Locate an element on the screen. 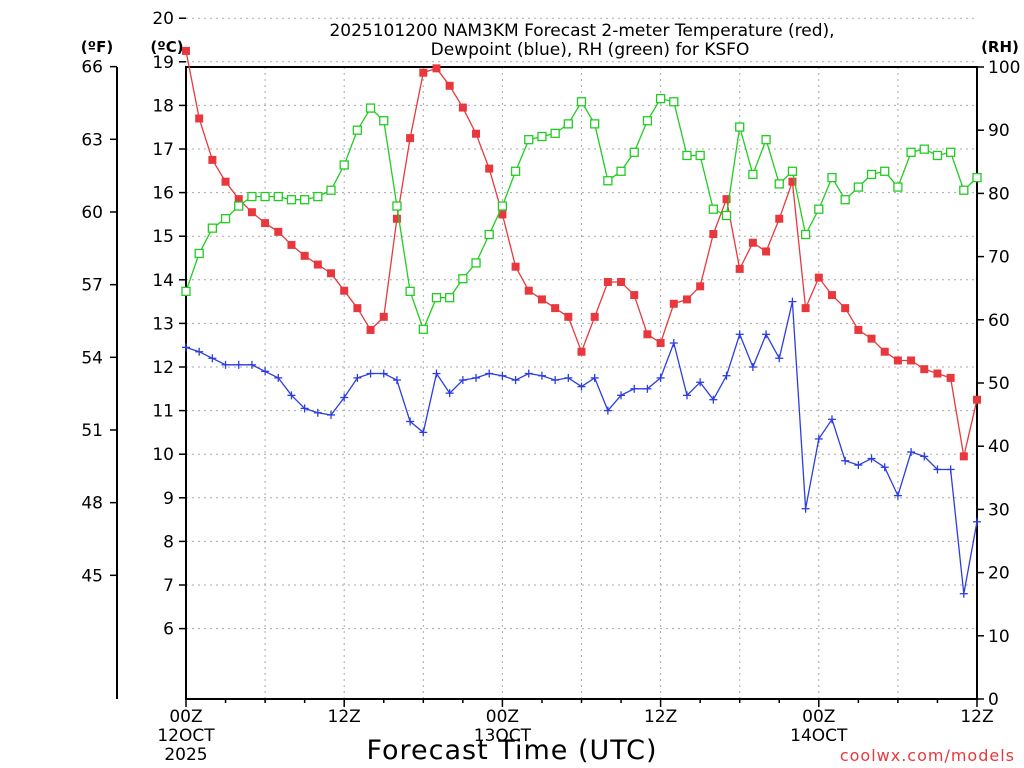  celsius-tick-label: 15 is located at coordinates (163, 237).